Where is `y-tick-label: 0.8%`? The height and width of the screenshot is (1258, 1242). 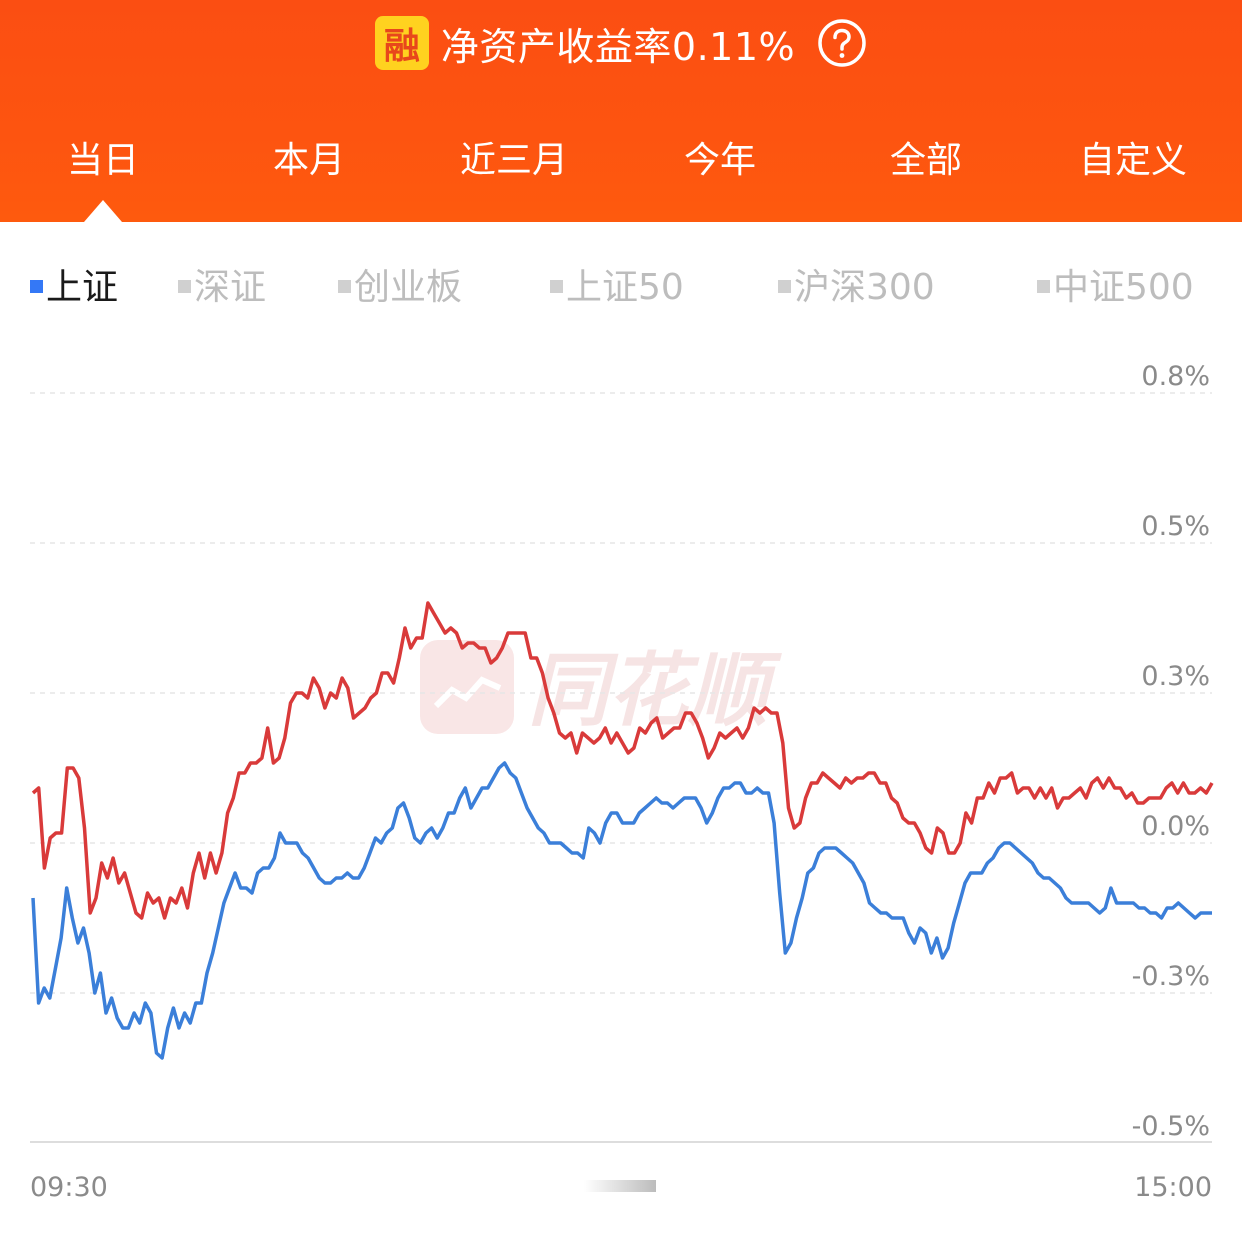
y-tick-label: 0.8% is located at coordinates (1175, 376).